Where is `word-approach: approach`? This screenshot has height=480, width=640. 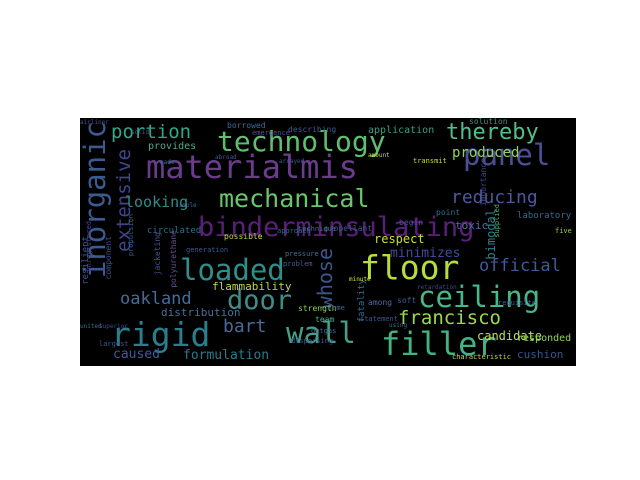
word-approach: approach is located at coordinates (294, 231).